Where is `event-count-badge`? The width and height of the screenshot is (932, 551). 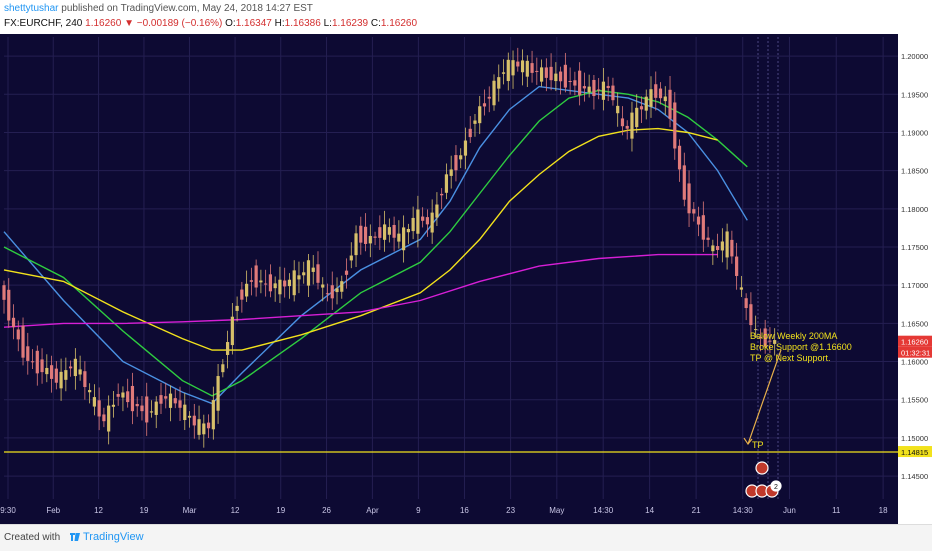 event-count-badge is located at coordinates (776, 486).